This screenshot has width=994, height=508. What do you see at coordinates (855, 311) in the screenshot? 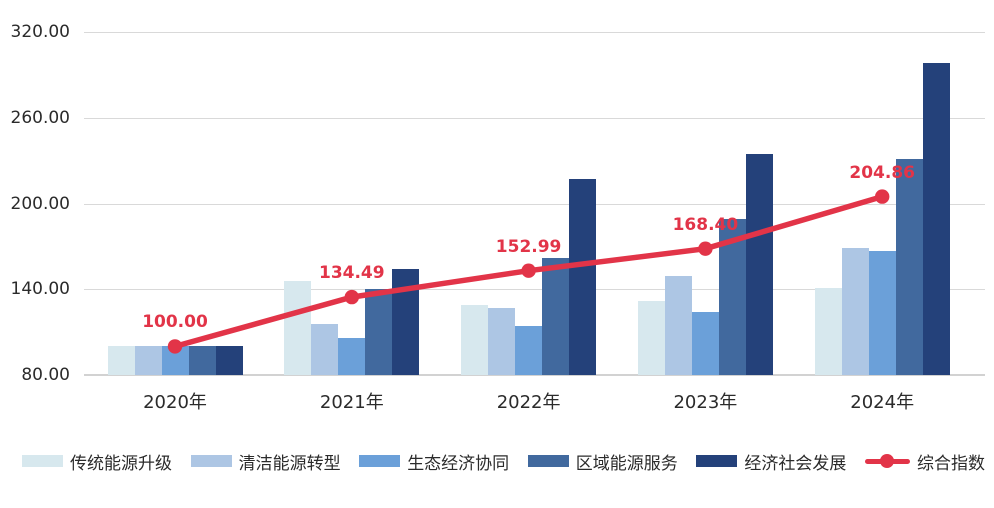
I see `bar-series2-cat5` at bounding box center [855, 311].